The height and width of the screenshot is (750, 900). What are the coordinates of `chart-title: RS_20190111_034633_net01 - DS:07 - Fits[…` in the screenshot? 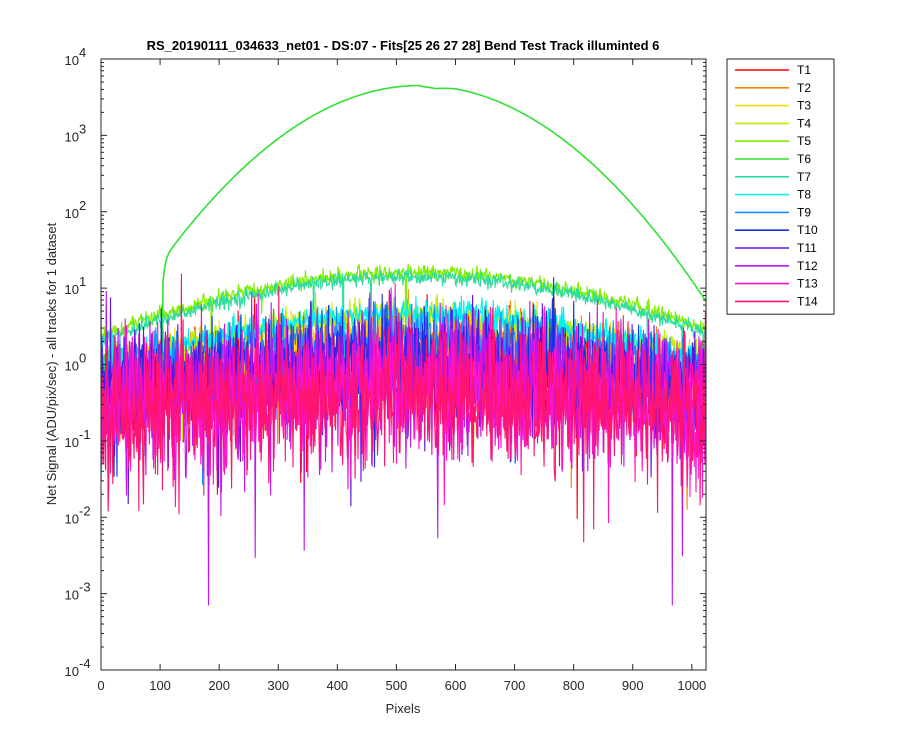 It's located at (403, 45).